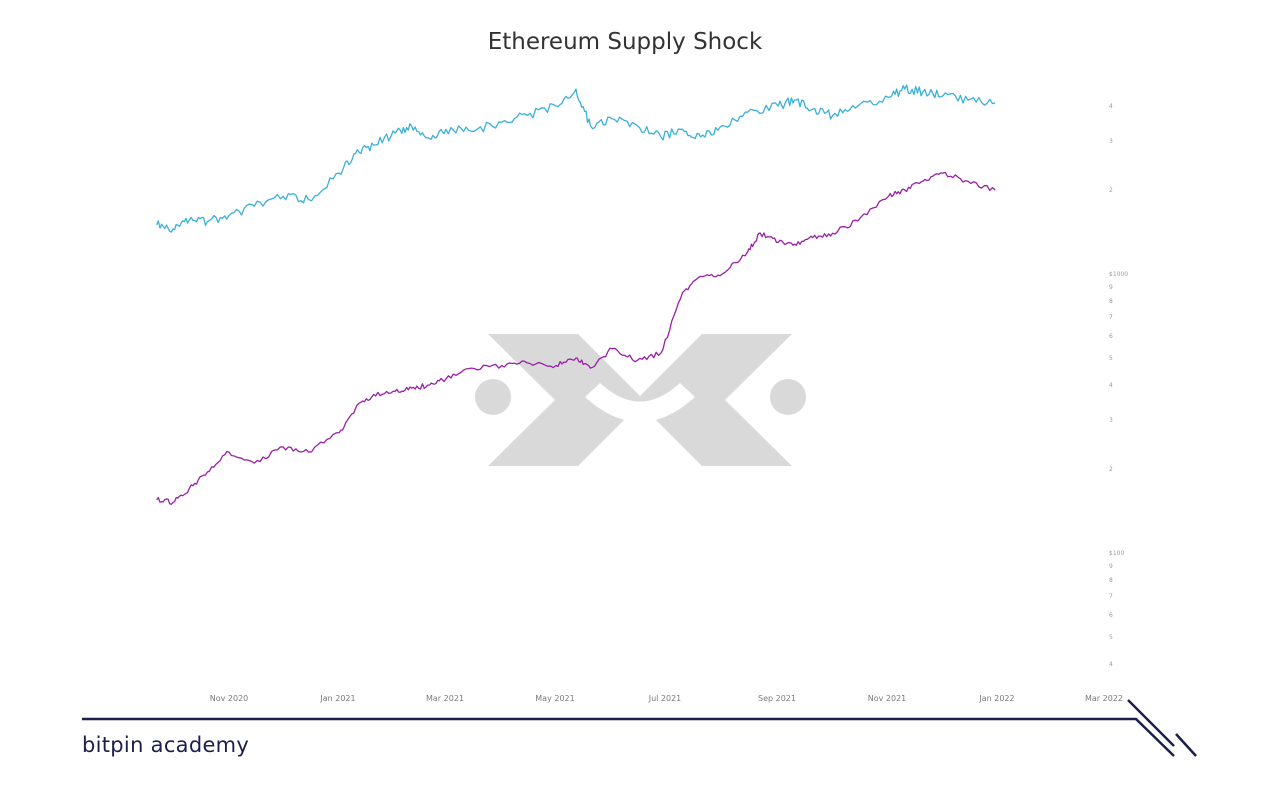 Image resolution: width=1280 pixels, height=800 pixels. What do you see at coordinates (445, 698) in the screenshot?
I see `x-tick-label: Mar 2021` at bounding box center [445, 698].